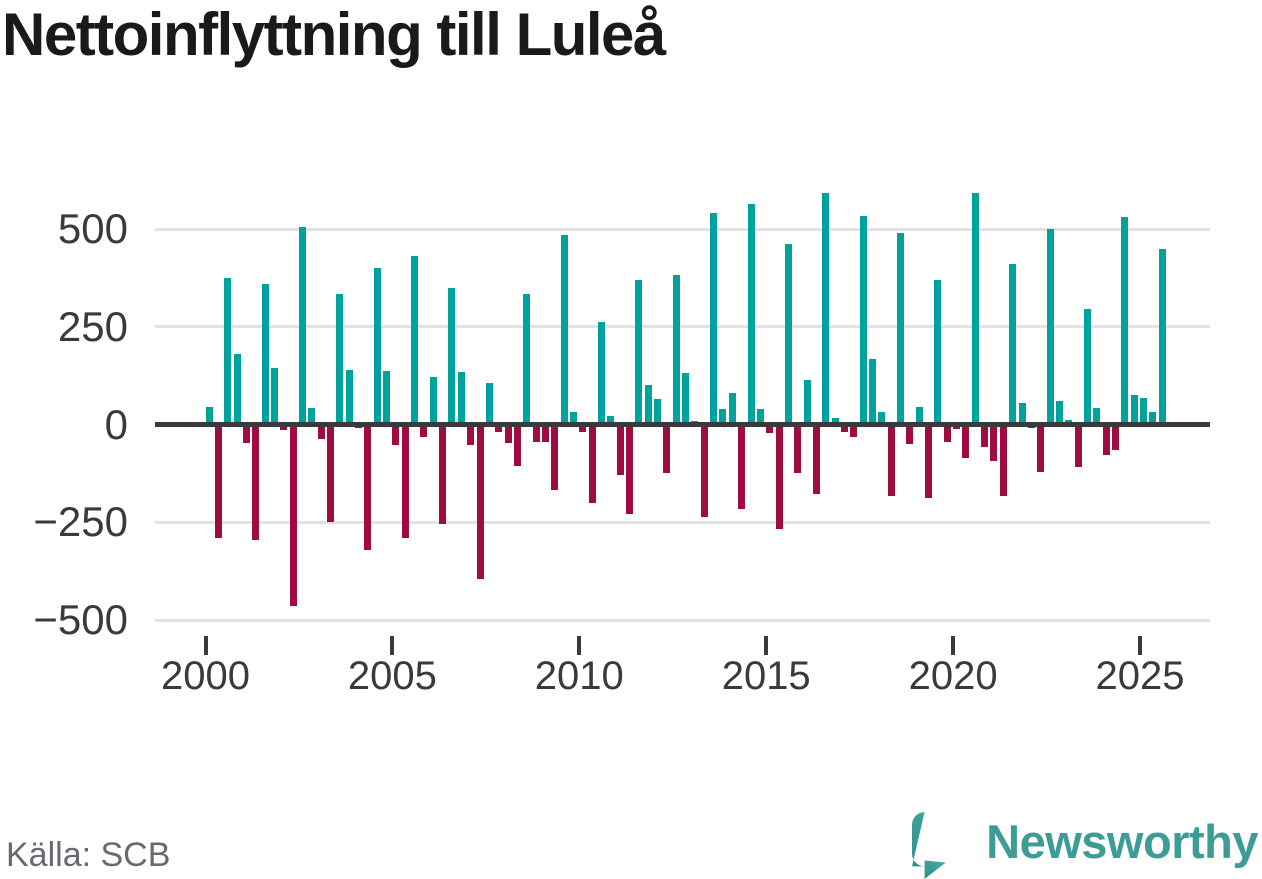 The height and width of the screenshot is (879, 1262). I want to click on bar-2021-Q1, so click(994, 442).